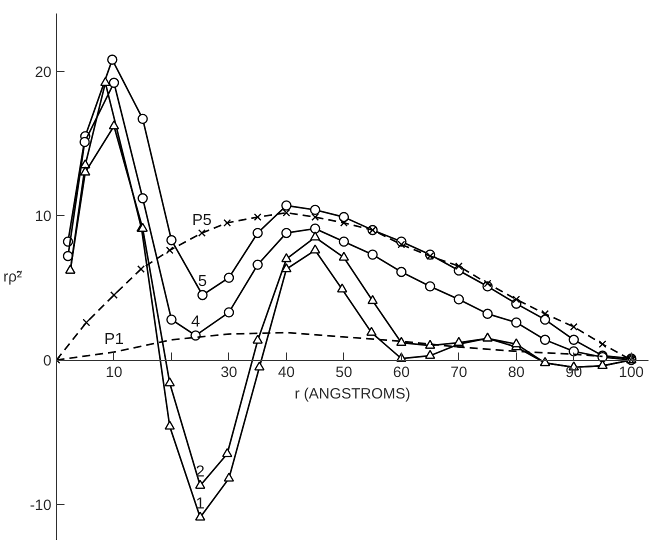  Describe the element at coordinates (41, 505) in the screenshot. I see `y-tick-label: -10` at that location.